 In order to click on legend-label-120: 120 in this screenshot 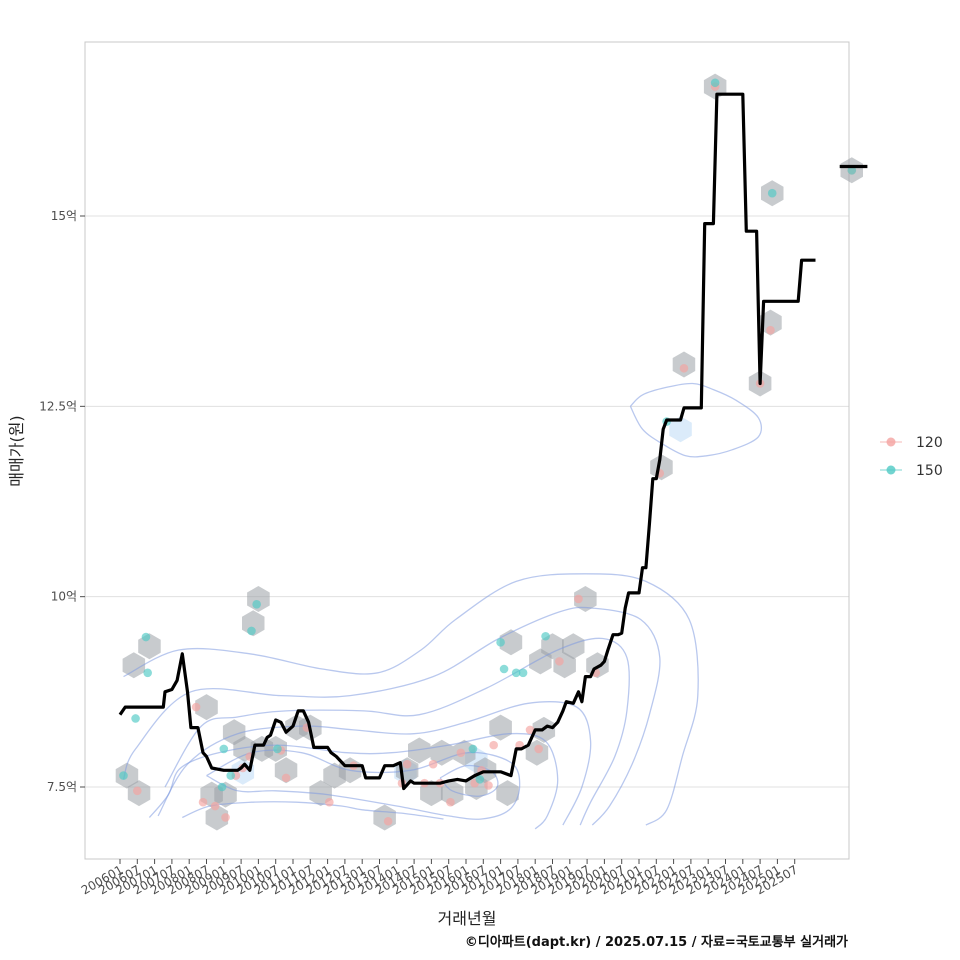, I will do `click(929, 443)`.